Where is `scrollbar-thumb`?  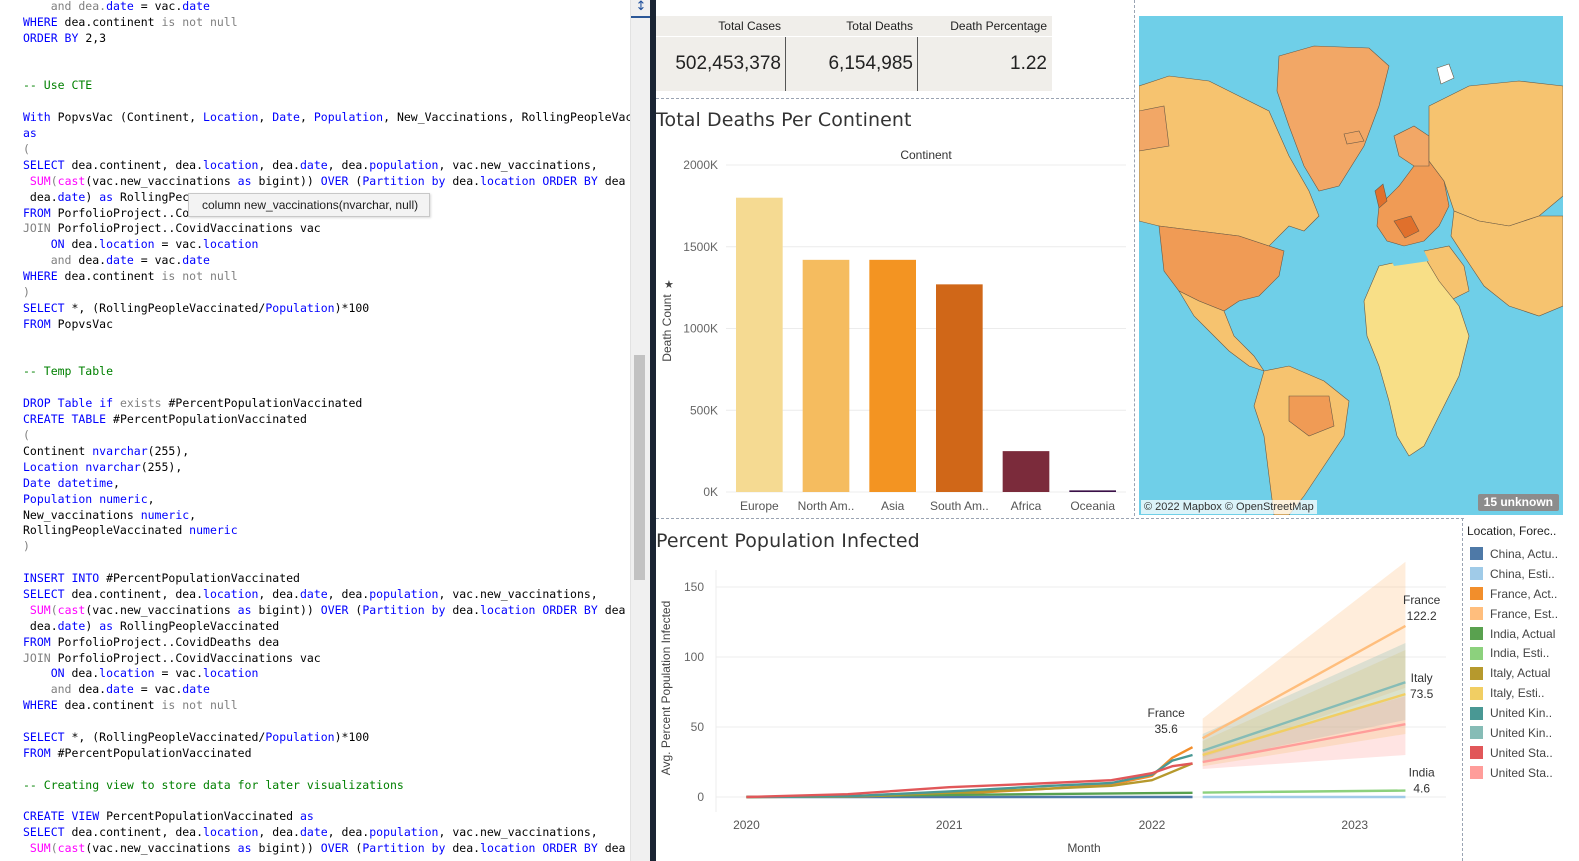
scrollbar-thumb is located at coordinates (639, 467).